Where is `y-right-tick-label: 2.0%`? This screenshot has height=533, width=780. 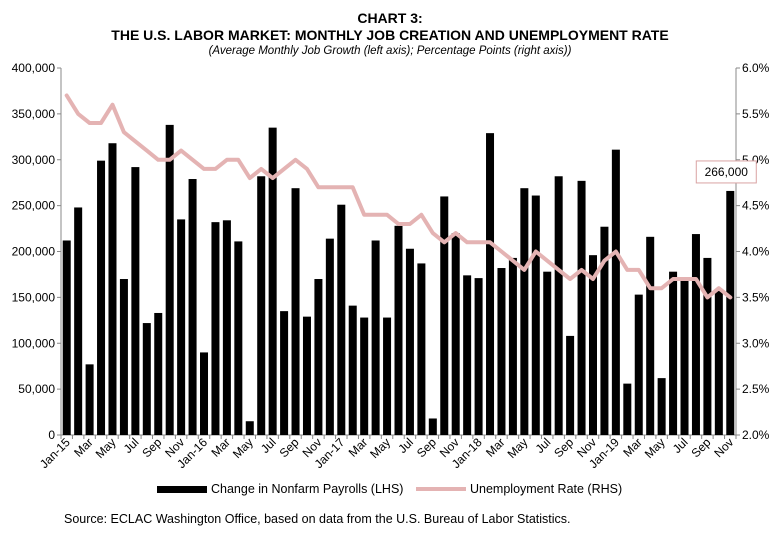 y-right-tick-label: 2.0% is located at coordinates (756, 435).